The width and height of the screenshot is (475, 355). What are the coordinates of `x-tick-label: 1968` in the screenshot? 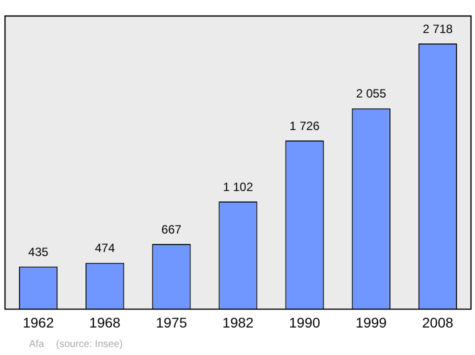 It's located at (105, 322).